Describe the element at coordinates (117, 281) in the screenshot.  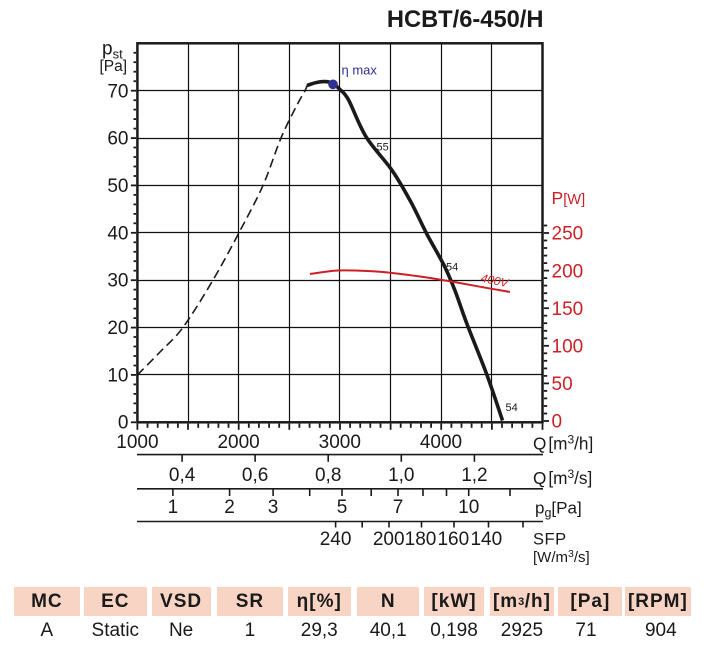
I see `svg-text: 30` at that location.